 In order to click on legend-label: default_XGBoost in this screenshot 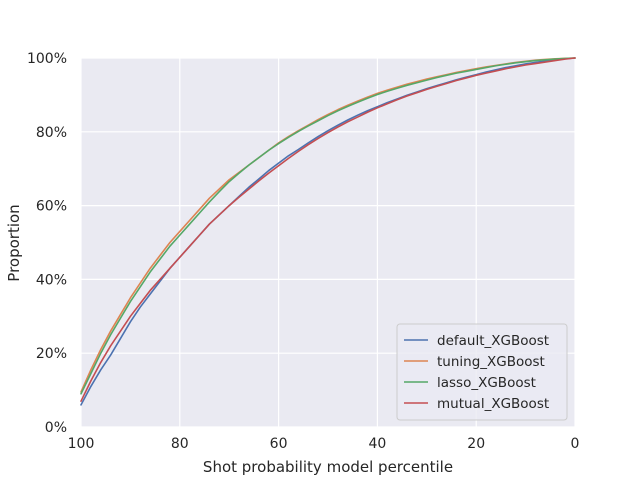, I will do `click(493, 341)`.